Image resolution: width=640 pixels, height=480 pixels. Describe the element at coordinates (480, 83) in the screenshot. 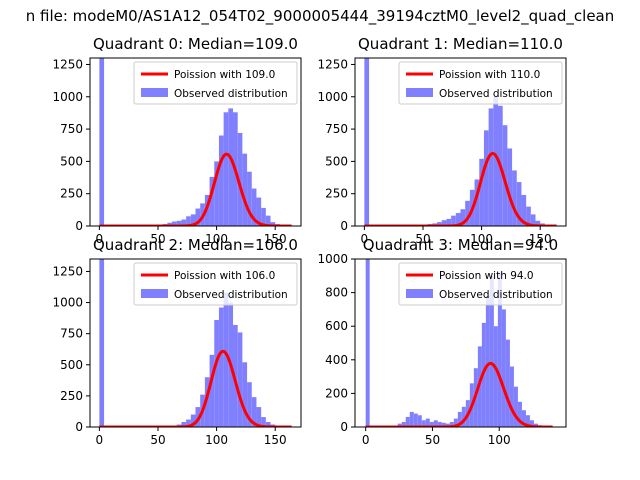

I see `legend: Poission with 110.0 Observed distribution` at that location.